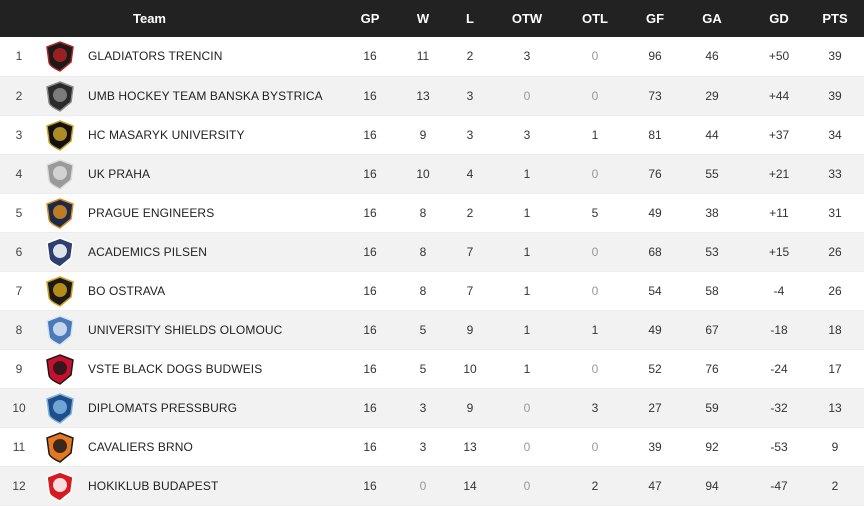  Describe the element at coordinates (595, 18) in the screenshot. I see `header-otl: OTL` at that location.